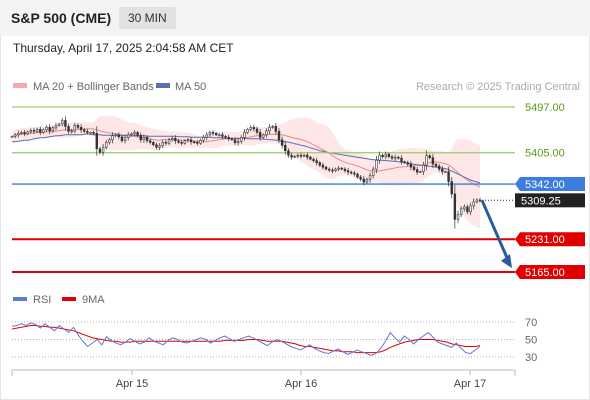 This screenshot has width=590, height=400. I want to click on rsi-legend-swatch, so click(20, 299).